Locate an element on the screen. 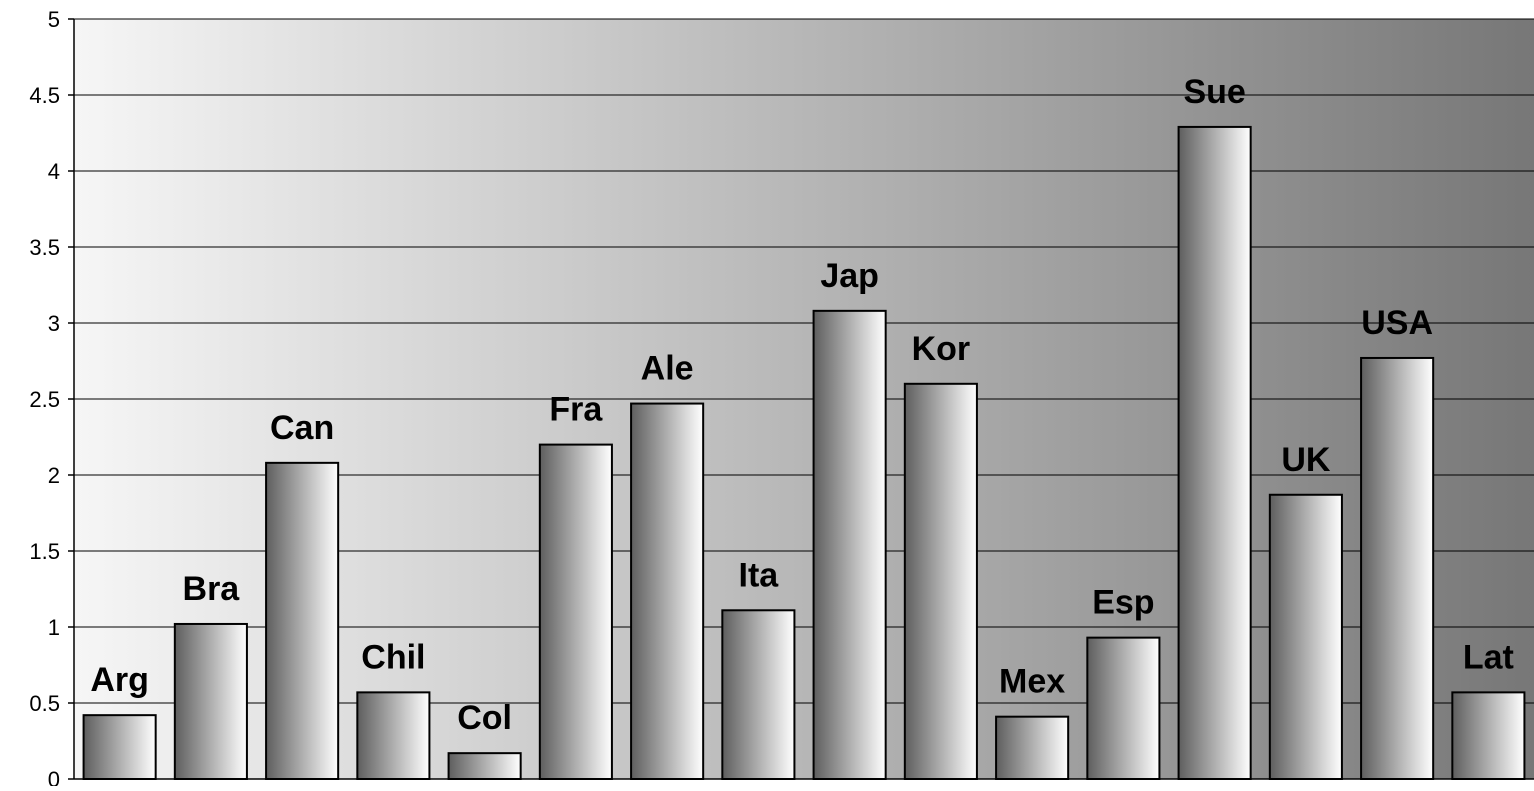 Image resolution: width=1534 pixels, height=791 pixels. y-tick-label: 2 is located at coordinates (54, 475).